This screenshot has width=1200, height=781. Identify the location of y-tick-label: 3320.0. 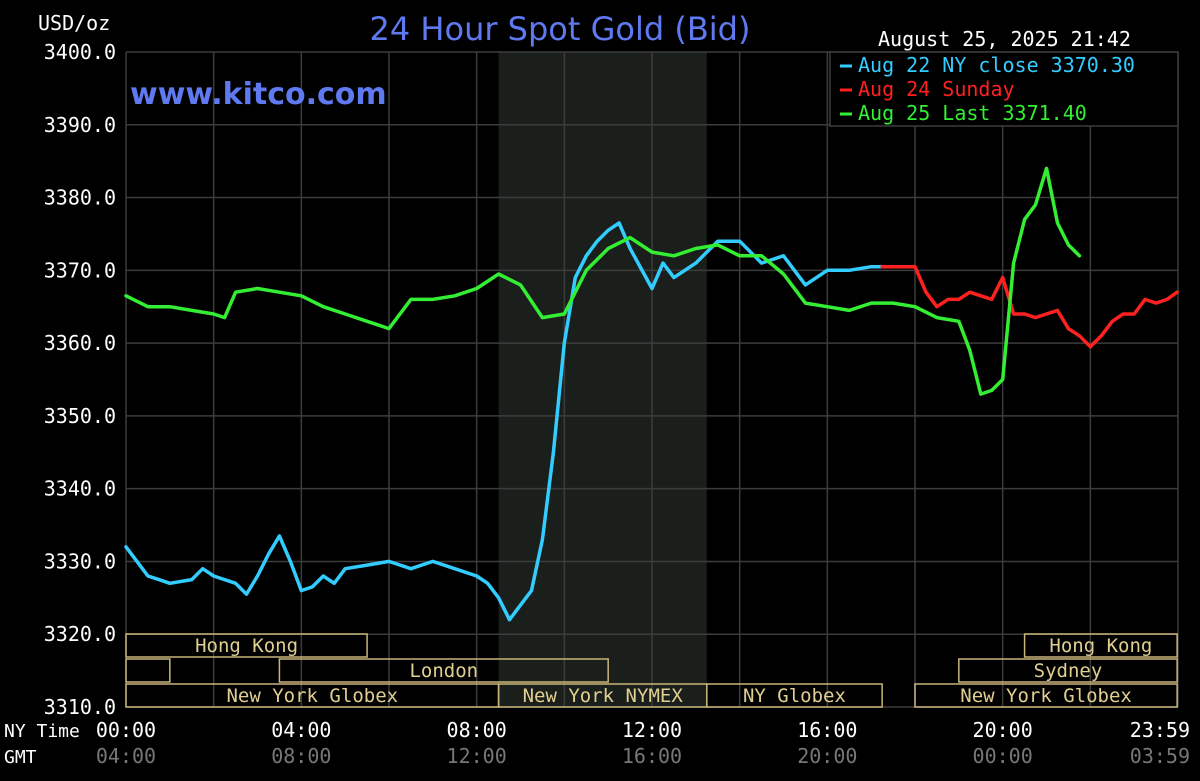
(80, 634).